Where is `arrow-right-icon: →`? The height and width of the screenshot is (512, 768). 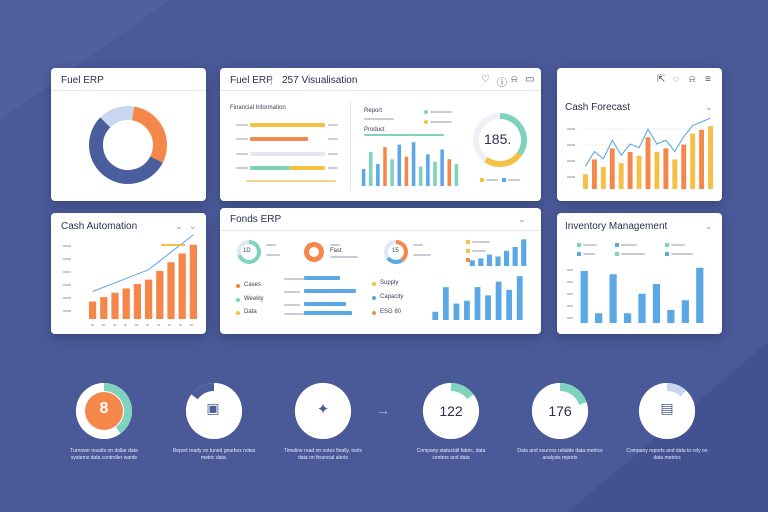 arrow-right-icon: → is located at coordinates (383, 410).